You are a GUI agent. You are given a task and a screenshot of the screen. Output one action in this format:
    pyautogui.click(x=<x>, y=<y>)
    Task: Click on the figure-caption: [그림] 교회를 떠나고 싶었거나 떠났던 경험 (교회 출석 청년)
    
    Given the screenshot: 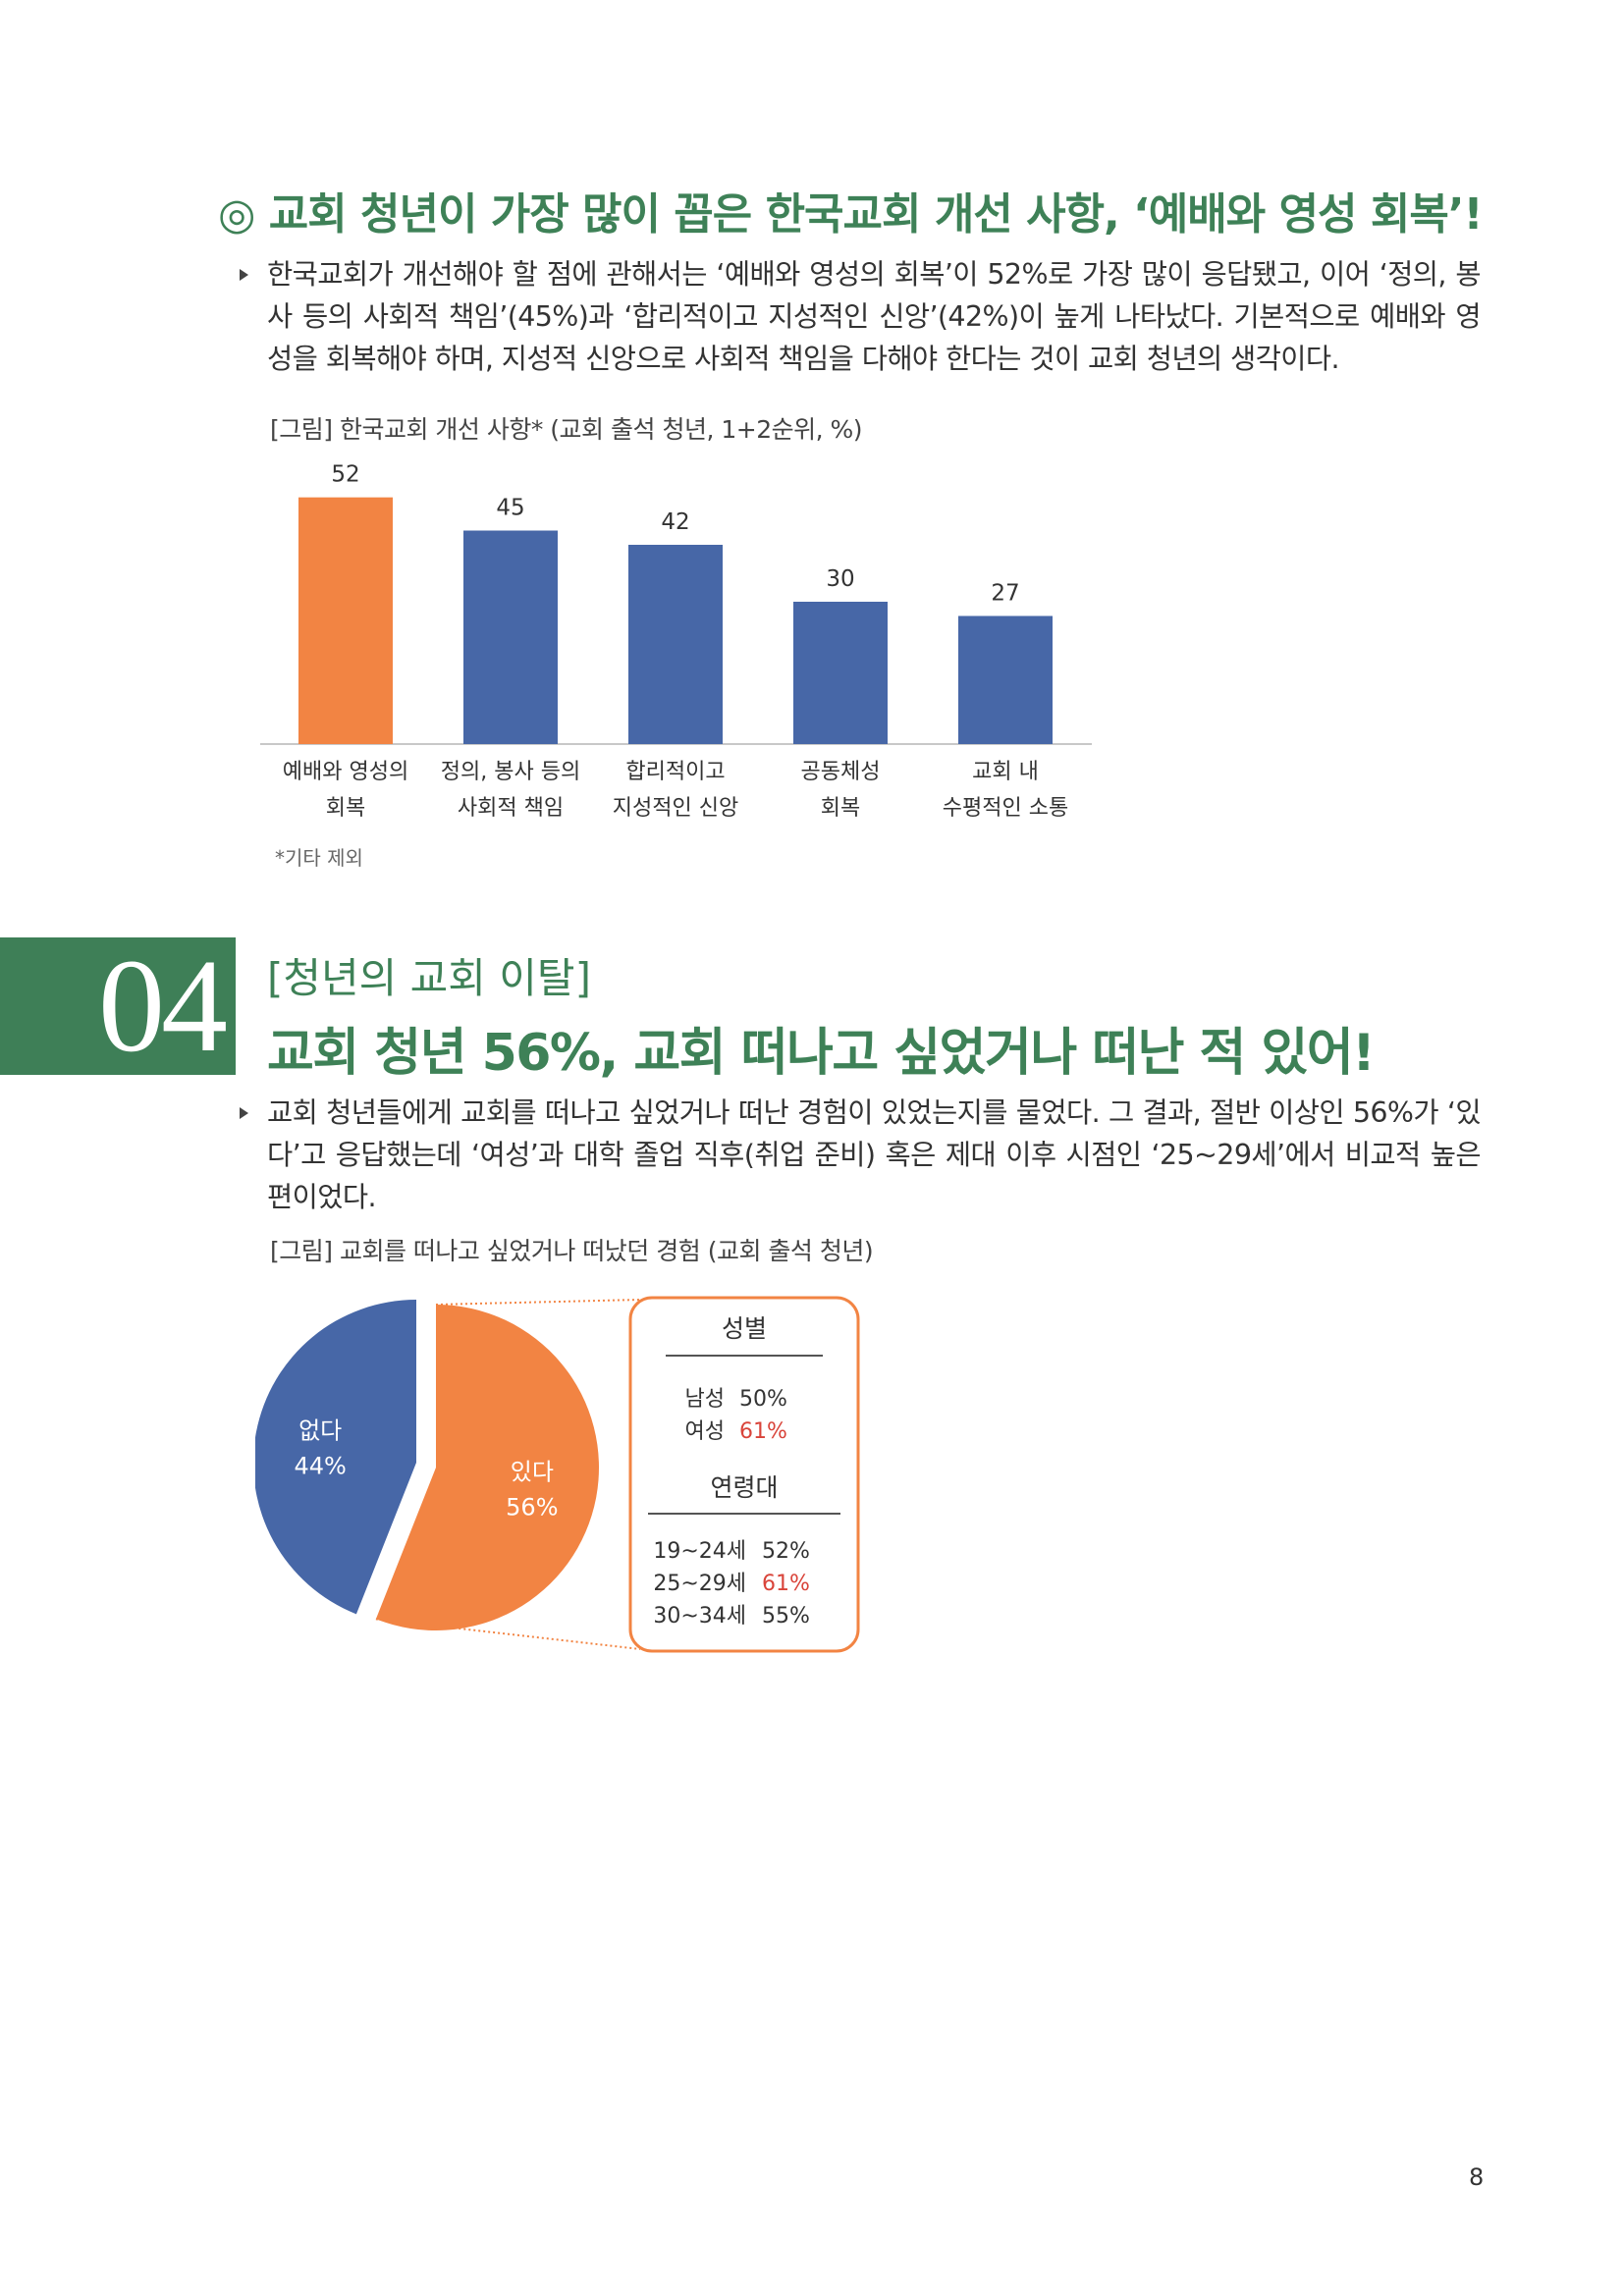 What is the action you would take?
    pyautogui.click(x=572, y=1251)
    